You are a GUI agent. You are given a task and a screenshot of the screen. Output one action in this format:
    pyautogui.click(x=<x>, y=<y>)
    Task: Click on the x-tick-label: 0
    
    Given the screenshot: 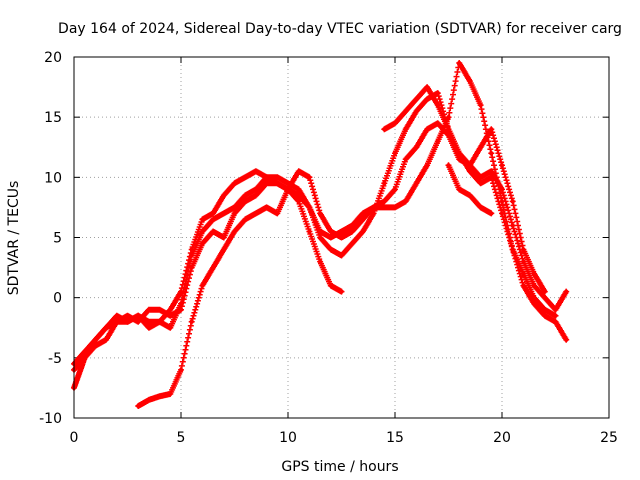 What is the action you would take?
    pyautogui.click(x=74, y=438)
    